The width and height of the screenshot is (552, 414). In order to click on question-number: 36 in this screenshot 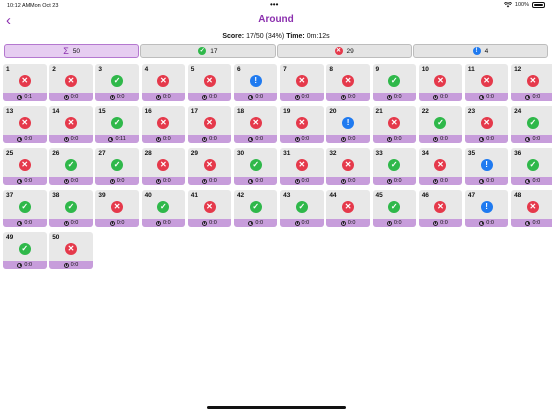, I will do `click(518, 153)`.